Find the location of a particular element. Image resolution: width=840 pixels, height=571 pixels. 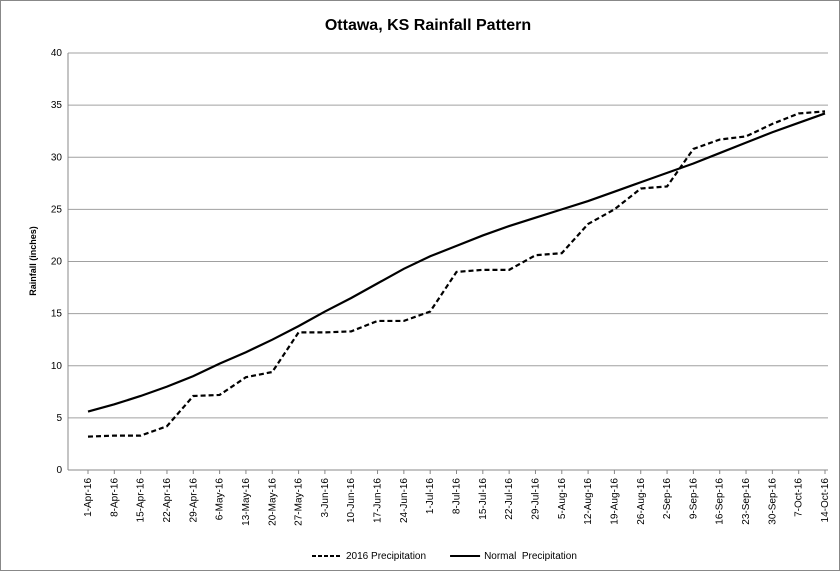

y-tick-label: 25 is located at coordinates (57, 209).